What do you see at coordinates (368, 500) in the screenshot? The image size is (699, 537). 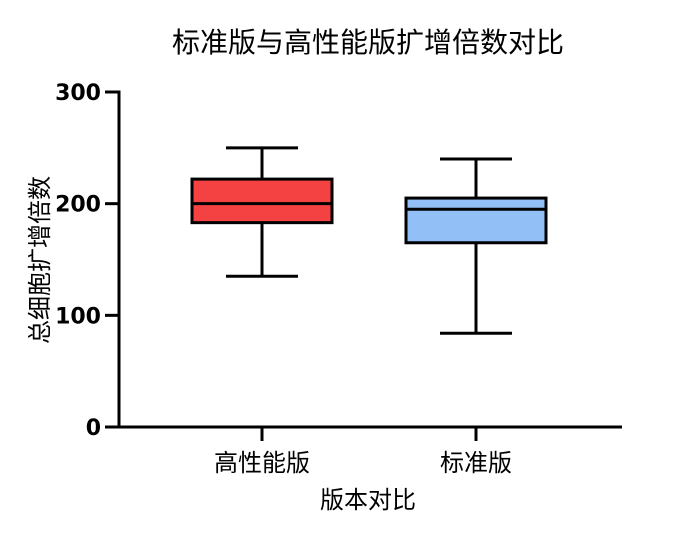 I see `x-axis-label: 版本对比` at bounding box center [368, 500].